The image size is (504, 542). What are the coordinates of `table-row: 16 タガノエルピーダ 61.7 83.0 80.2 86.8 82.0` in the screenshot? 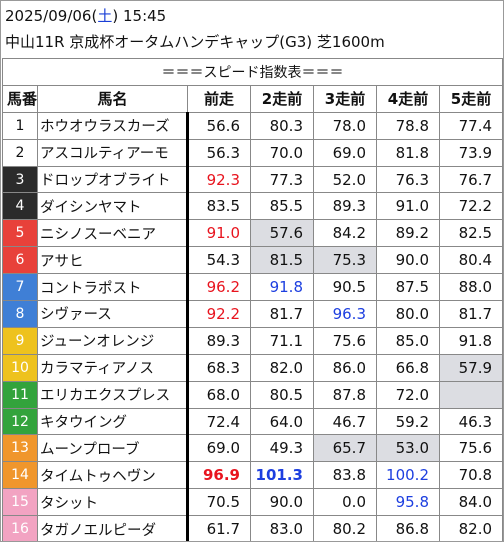 It's located at (253, 528).